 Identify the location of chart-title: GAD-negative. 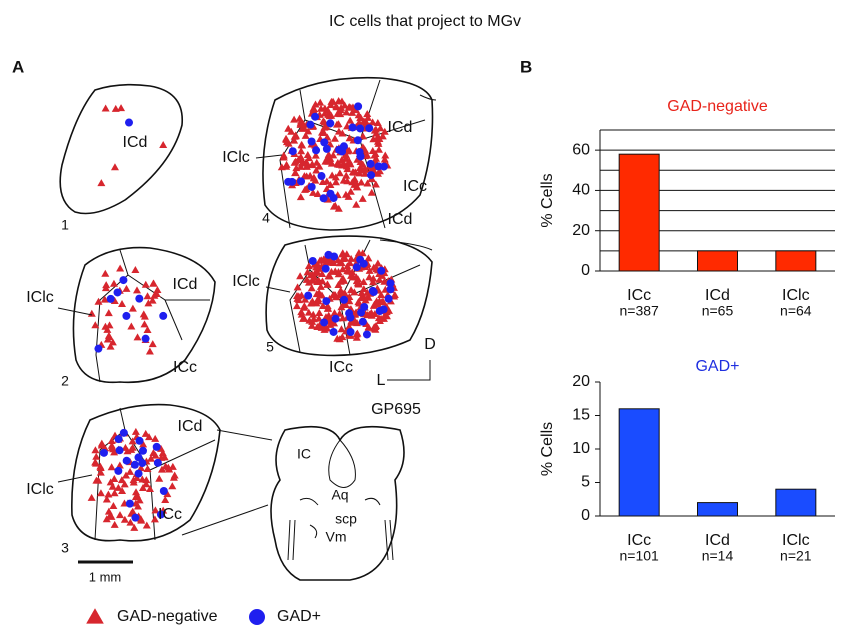
(717, 106).